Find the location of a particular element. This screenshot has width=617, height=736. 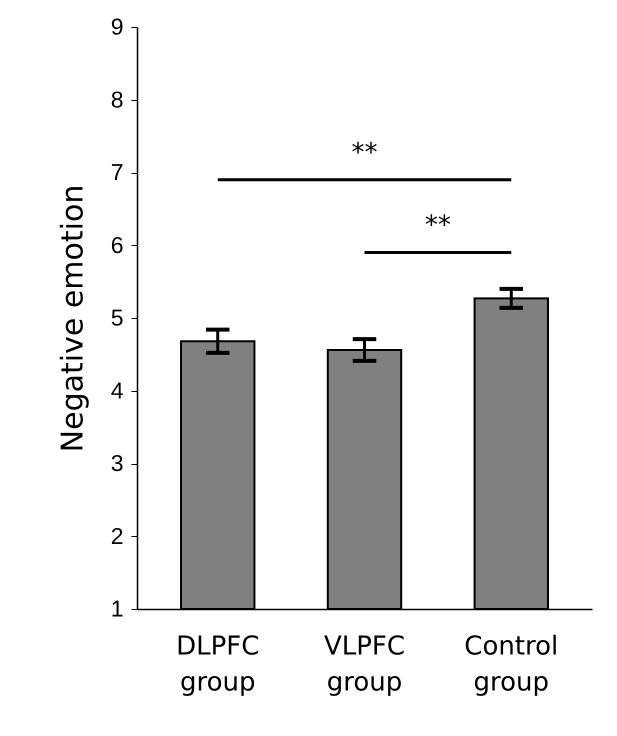

y-tick-label: 3 is located at coordinates (117, 463).